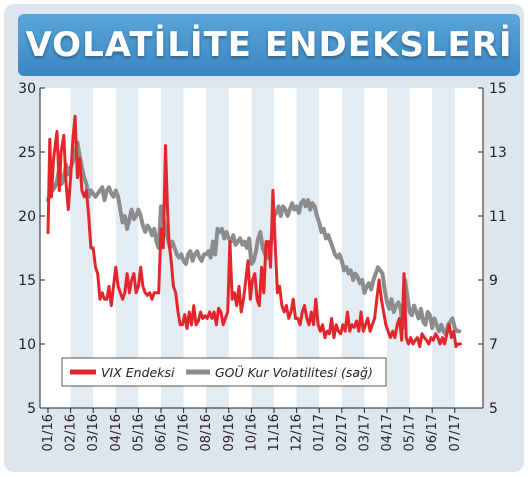 This screenshot has height=477, width=530. What do you see at coordinates (31, 249) in the screenshot?
I see `left-axis-ticks: 5 10 15 20 25 30` at bounding box center [31, 249].